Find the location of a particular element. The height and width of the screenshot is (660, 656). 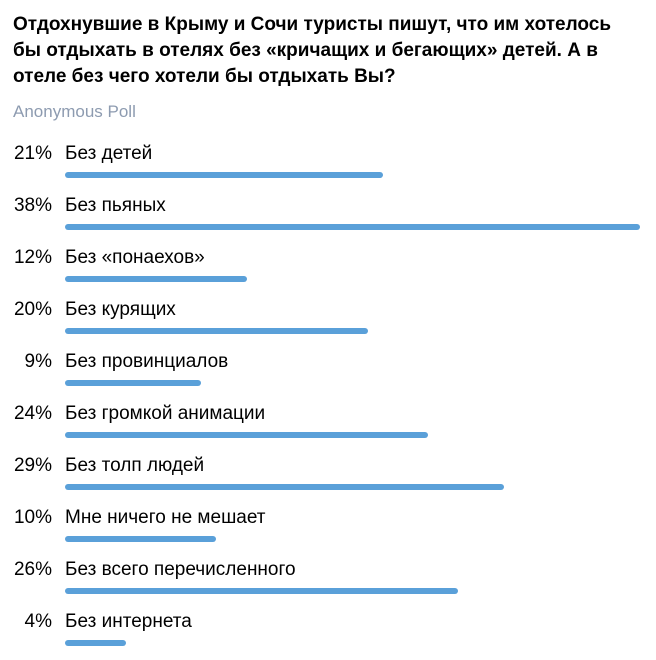

option-text: Без пьяных is located at coordinates (115, 205).